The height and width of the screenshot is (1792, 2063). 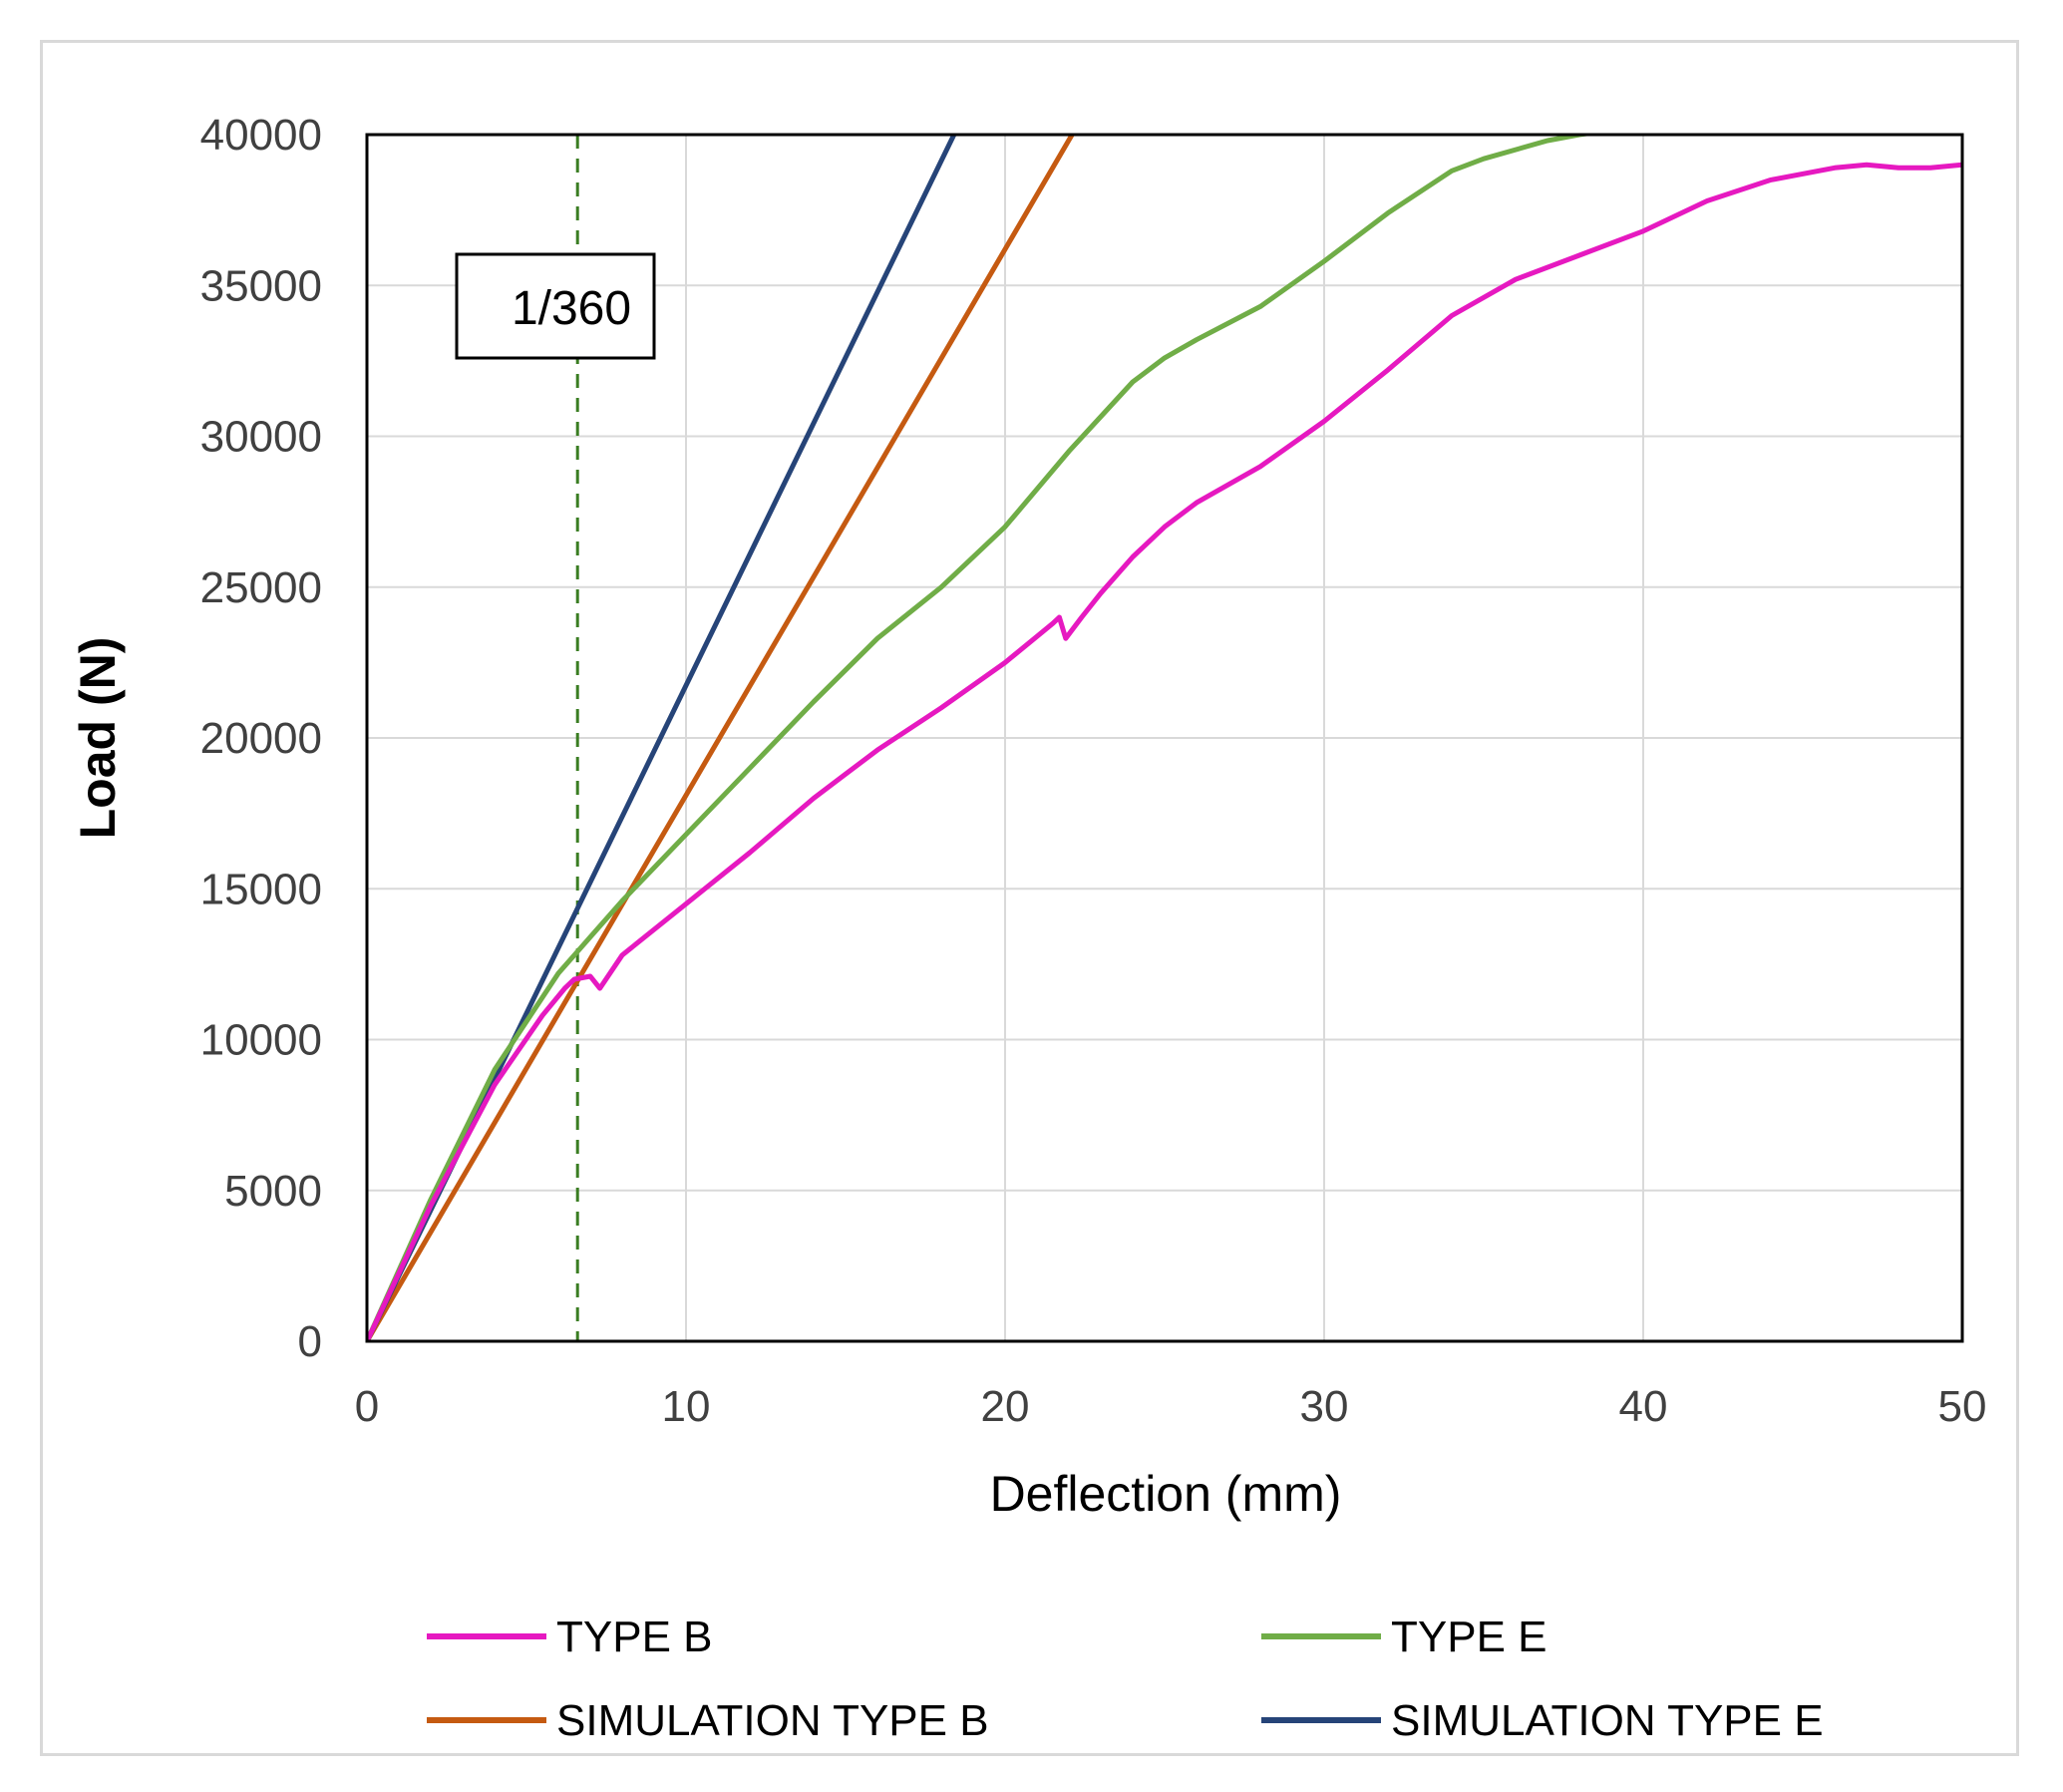 I want to click on y-tick-label: 10000, so click(x=261, y=1040).